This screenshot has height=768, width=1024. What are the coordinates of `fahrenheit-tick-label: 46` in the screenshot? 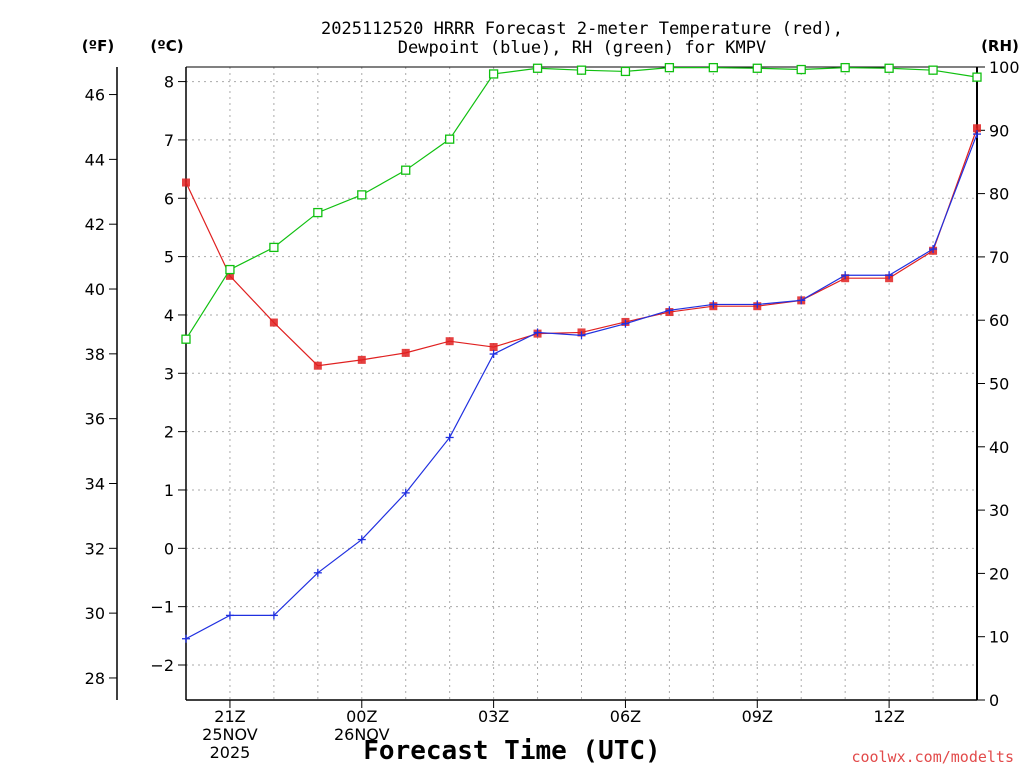 It's located at (95, 95).